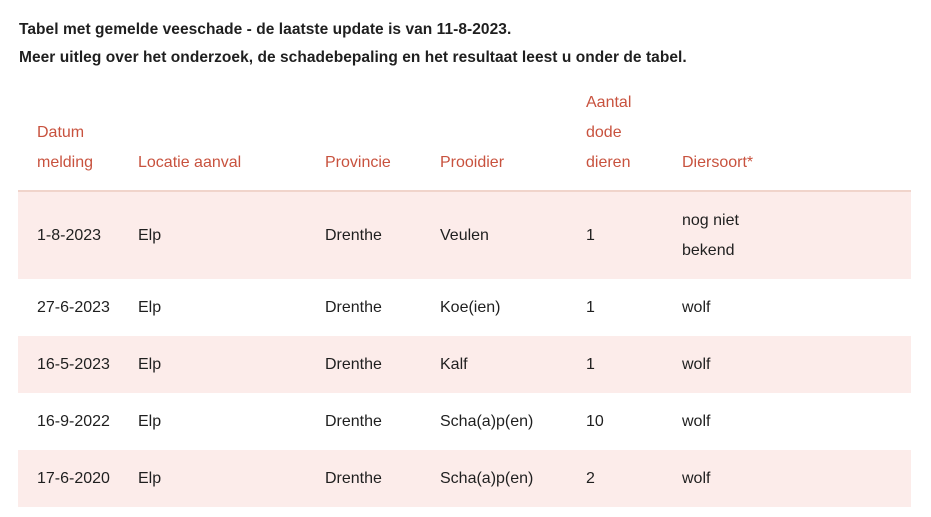 Image resolution: width=931 pixels, height=517 pixels. Describe the element at coordinates (363, 140) in the screenshot. I see `col-header-provincie: Provincie` at that location.